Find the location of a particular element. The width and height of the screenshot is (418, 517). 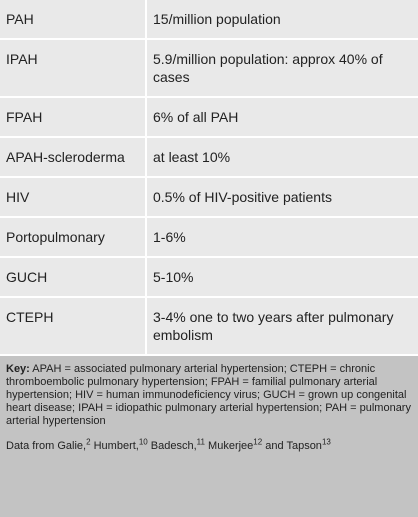

condition-cell: FPAH is located at coordinates (73, 117).